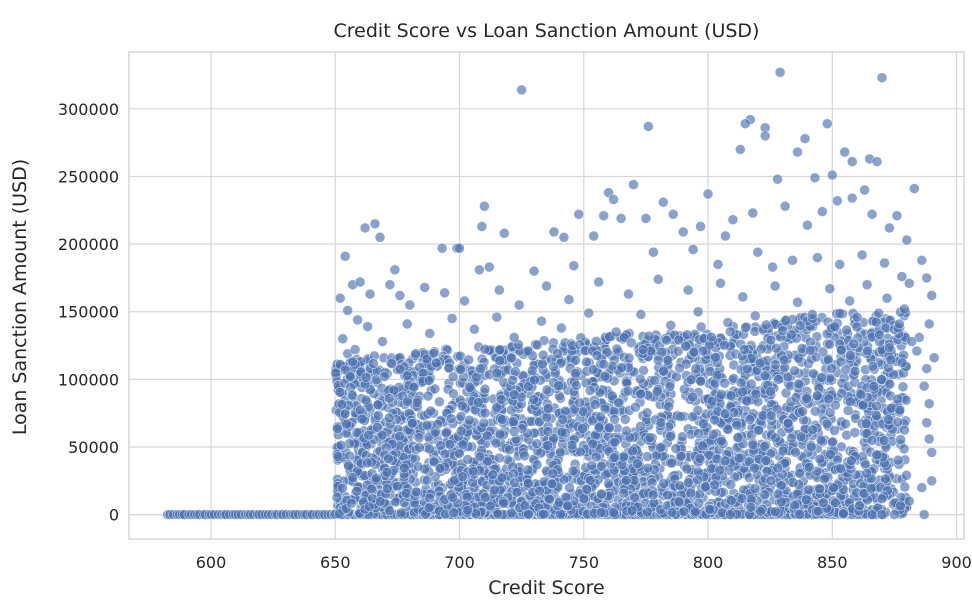  What do you see at coordinates (88, 379) in the screenshot?
I see `y-tick-label: 100000` at bounding box center [88, 379].